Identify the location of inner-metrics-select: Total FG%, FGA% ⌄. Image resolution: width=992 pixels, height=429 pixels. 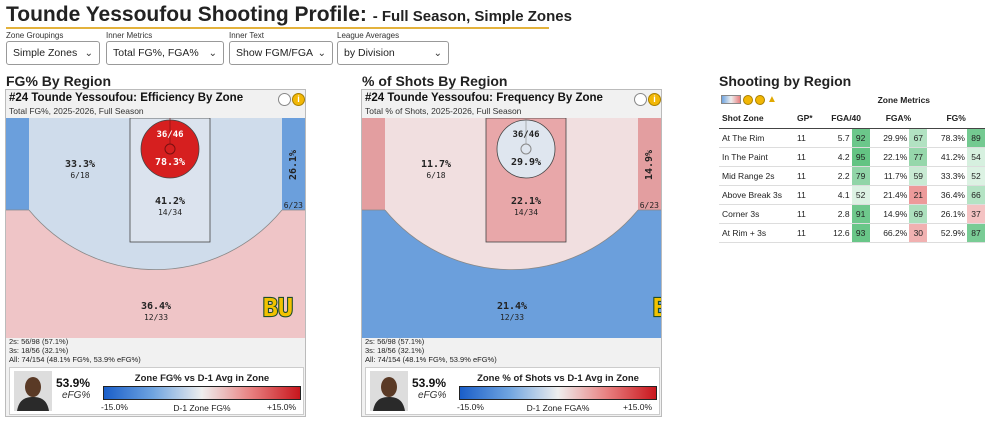
(165, 53).